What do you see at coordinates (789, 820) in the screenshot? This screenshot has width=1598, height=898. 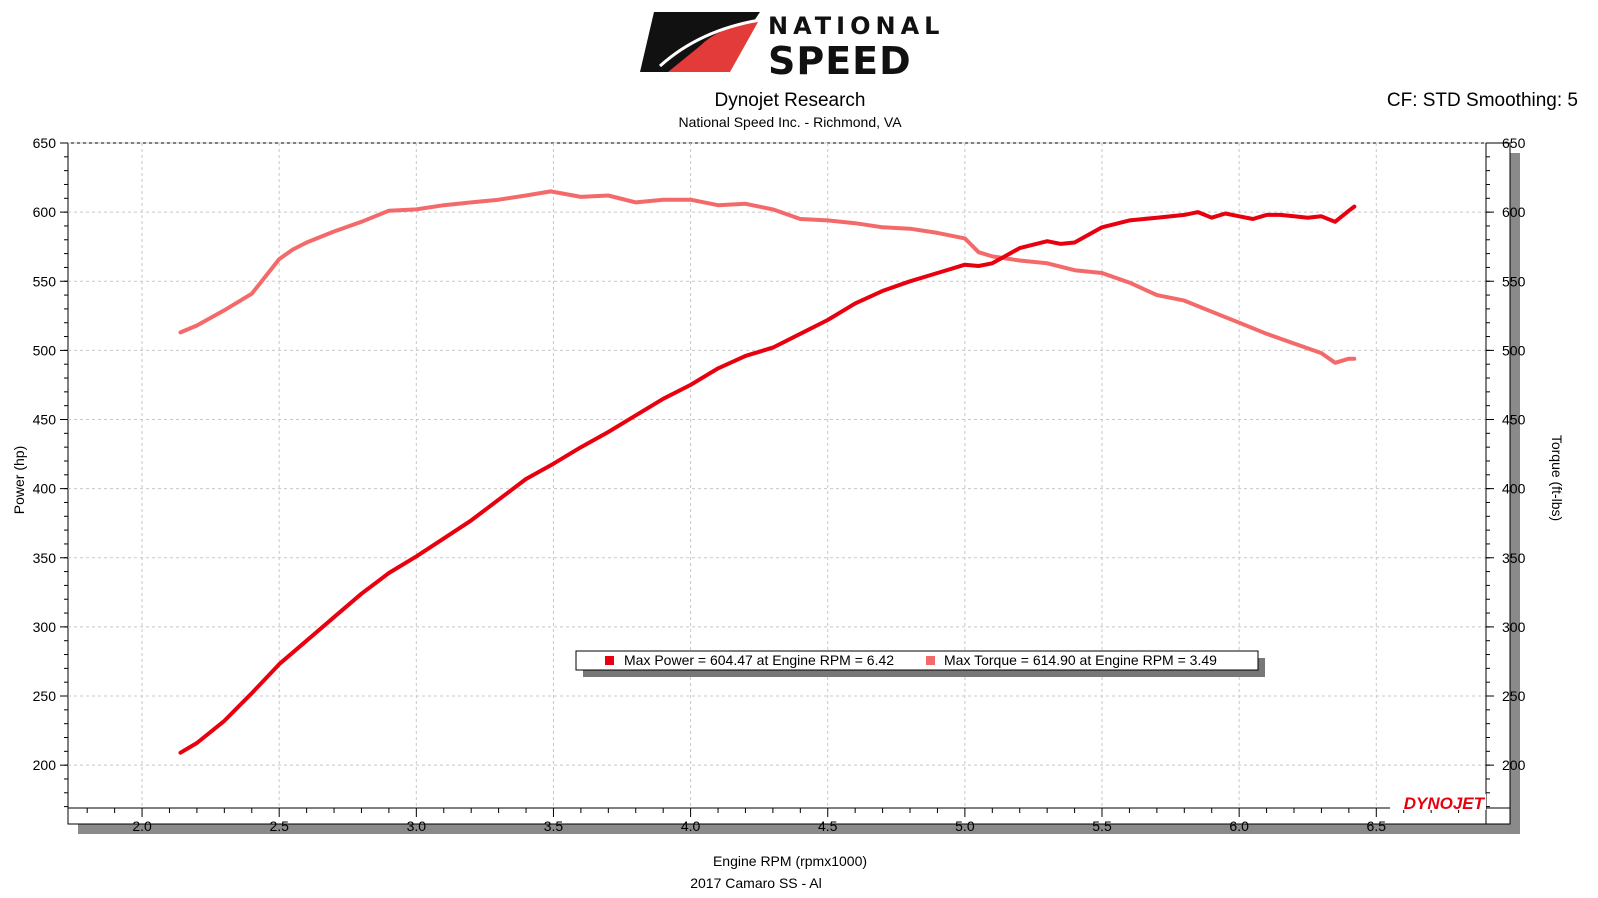 I see `x-axis: 2.0 2.5 3.0 3.5 4.0 4.5 5.0 5.5 6.0 6.5` at bounding box center [789, 820].